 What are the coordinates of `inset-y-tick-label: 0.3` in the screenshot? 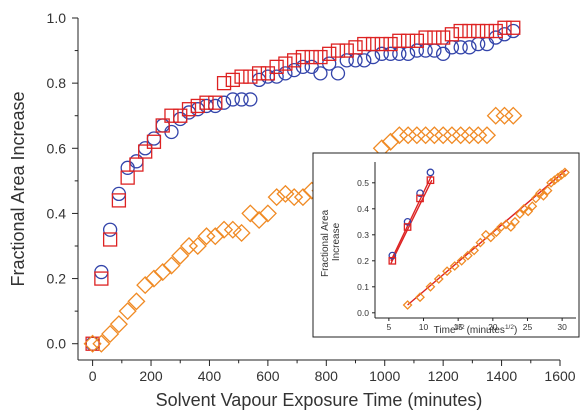 It's located at (363, 235).